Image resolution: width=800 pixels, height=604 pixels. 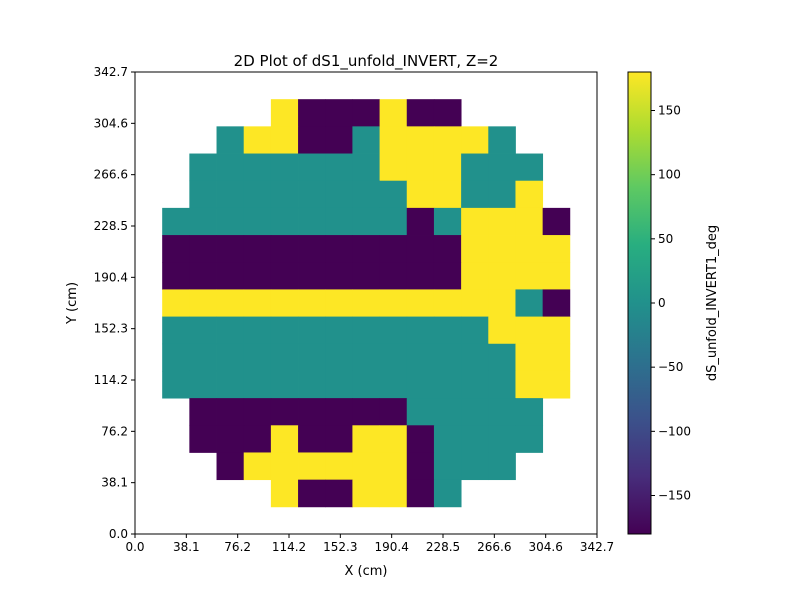 What do you see at coordinates (366, 571) in the screenshot?
I see `x-axis-label: X (cm)` at bounding box center [366, 571].